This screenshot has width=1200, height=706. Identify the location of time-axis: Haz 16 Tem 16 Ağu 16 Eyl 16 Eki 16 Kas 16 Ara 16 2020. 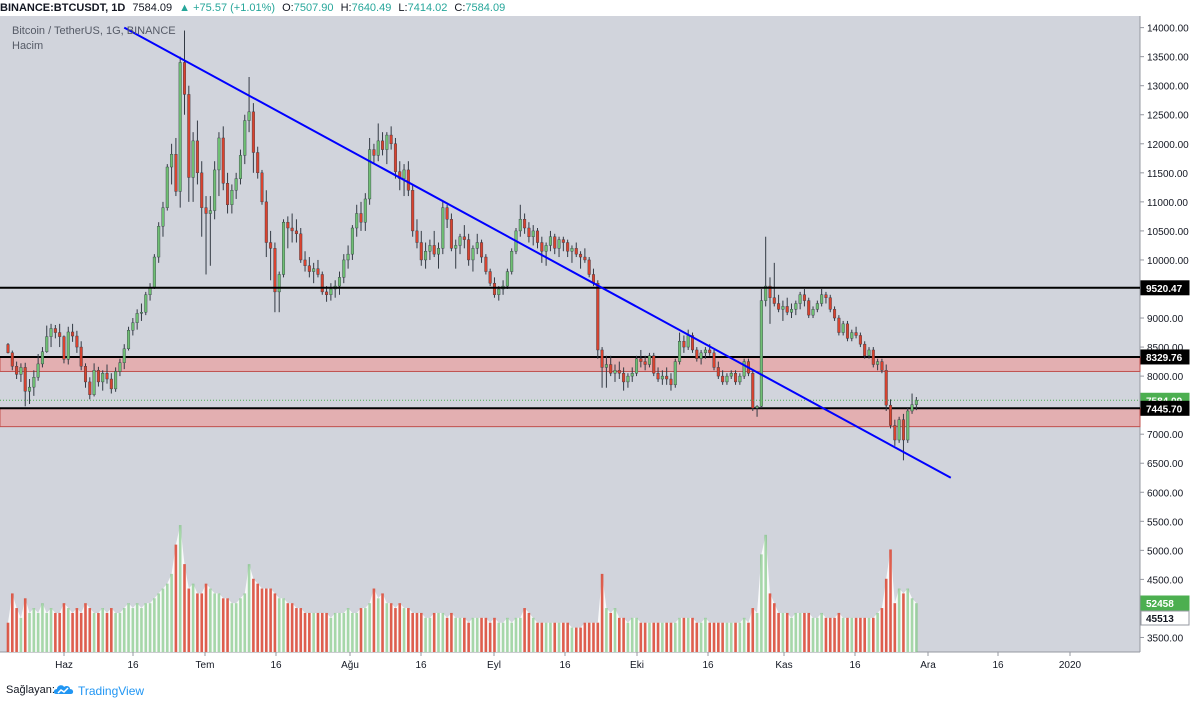
(568, 661).